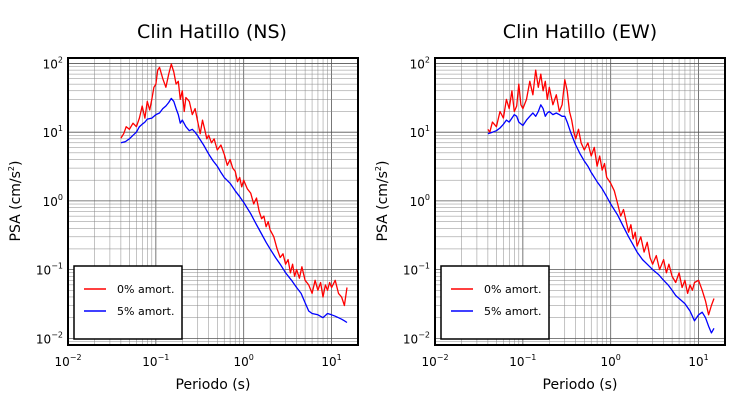 The image size is (730, 400). Describe the element at coordinates (580, 32) in the screenshot. I see `chart-title: Clin Hatillo (EW)` at that location.